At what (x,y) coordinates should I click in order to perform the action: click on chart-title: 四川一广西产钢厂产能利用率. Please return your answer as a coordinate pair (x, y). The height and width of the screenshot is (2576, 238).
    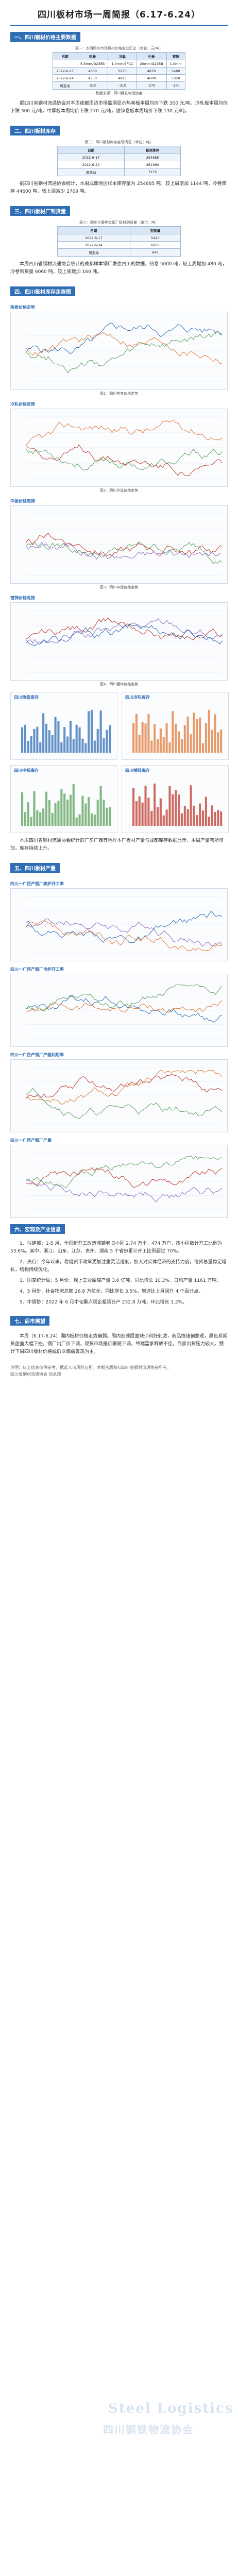
    Looking at the image, I should click on (37, 1055).